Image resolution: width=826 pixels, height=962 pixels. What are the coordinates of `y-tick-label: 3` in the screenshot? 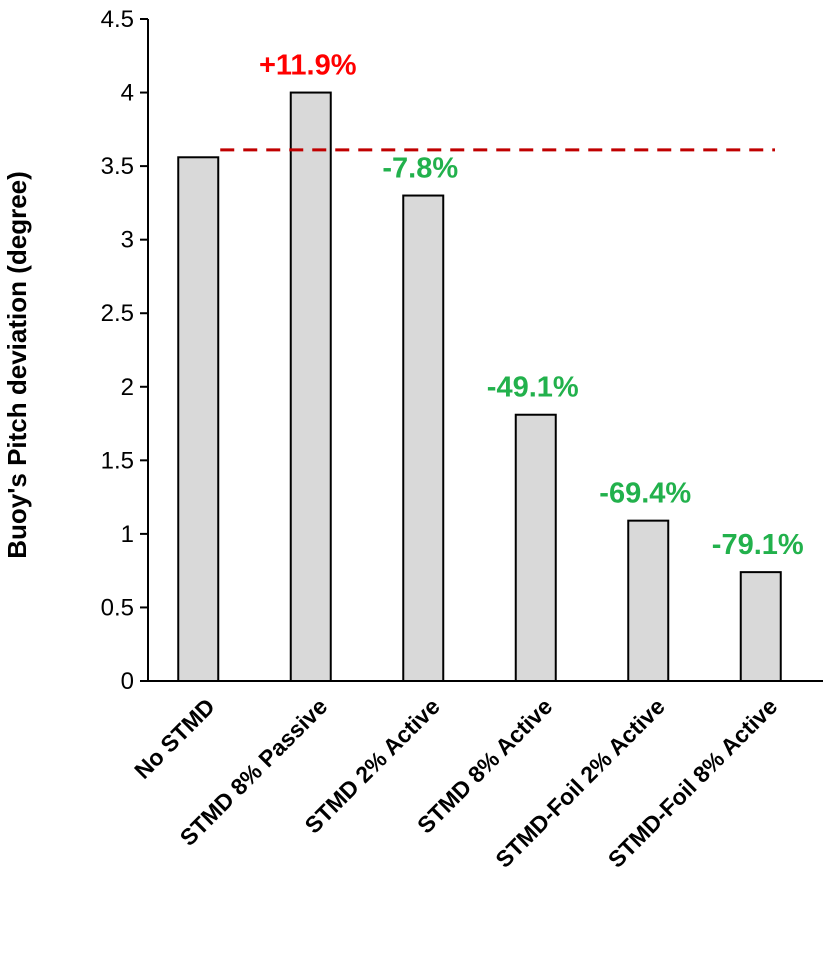 It's located at (127, 240).